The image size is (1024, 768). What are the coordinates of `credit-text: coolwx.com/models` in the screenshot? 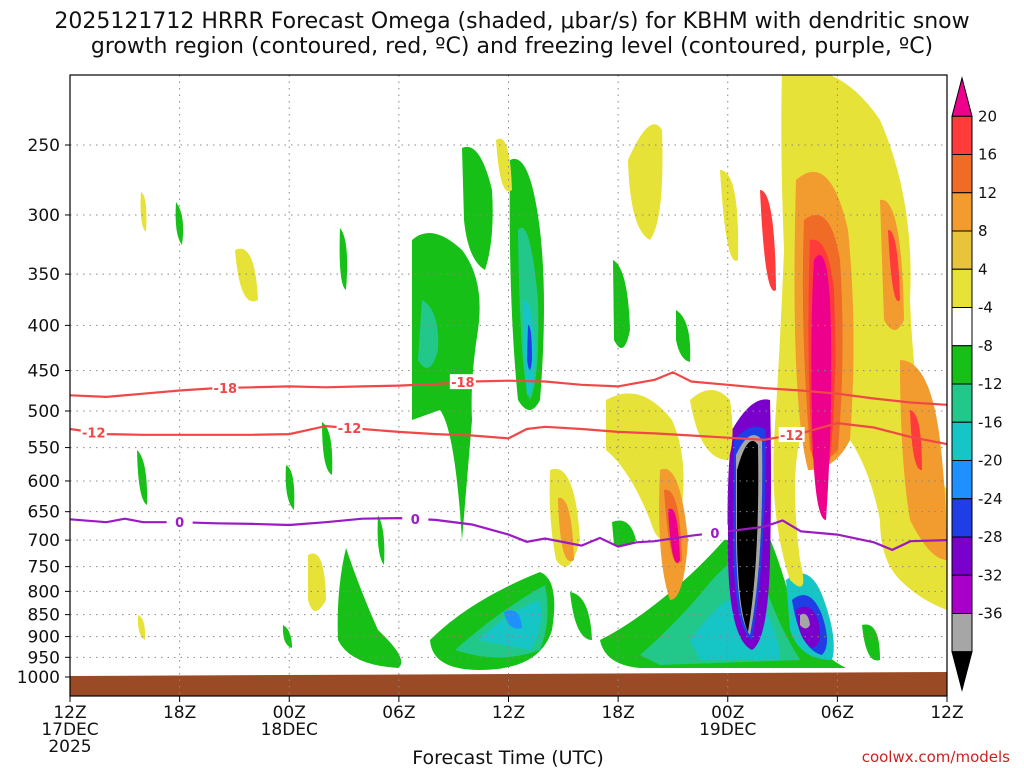 It's located at (936, 757).